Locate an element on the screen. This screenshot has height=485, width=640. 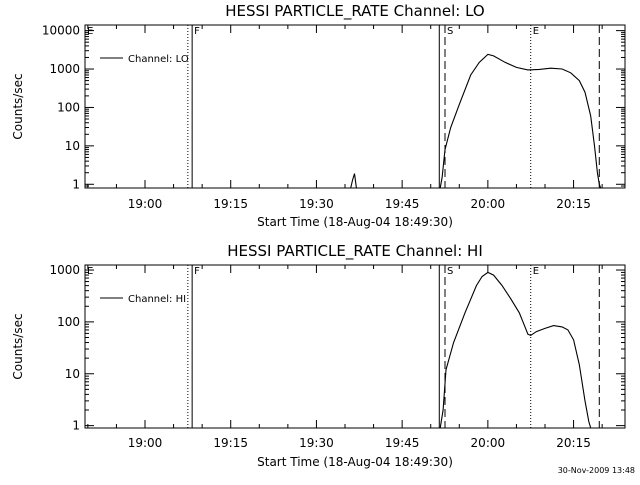
y-tick-label: 10000 is located at coordinates (61, 31).